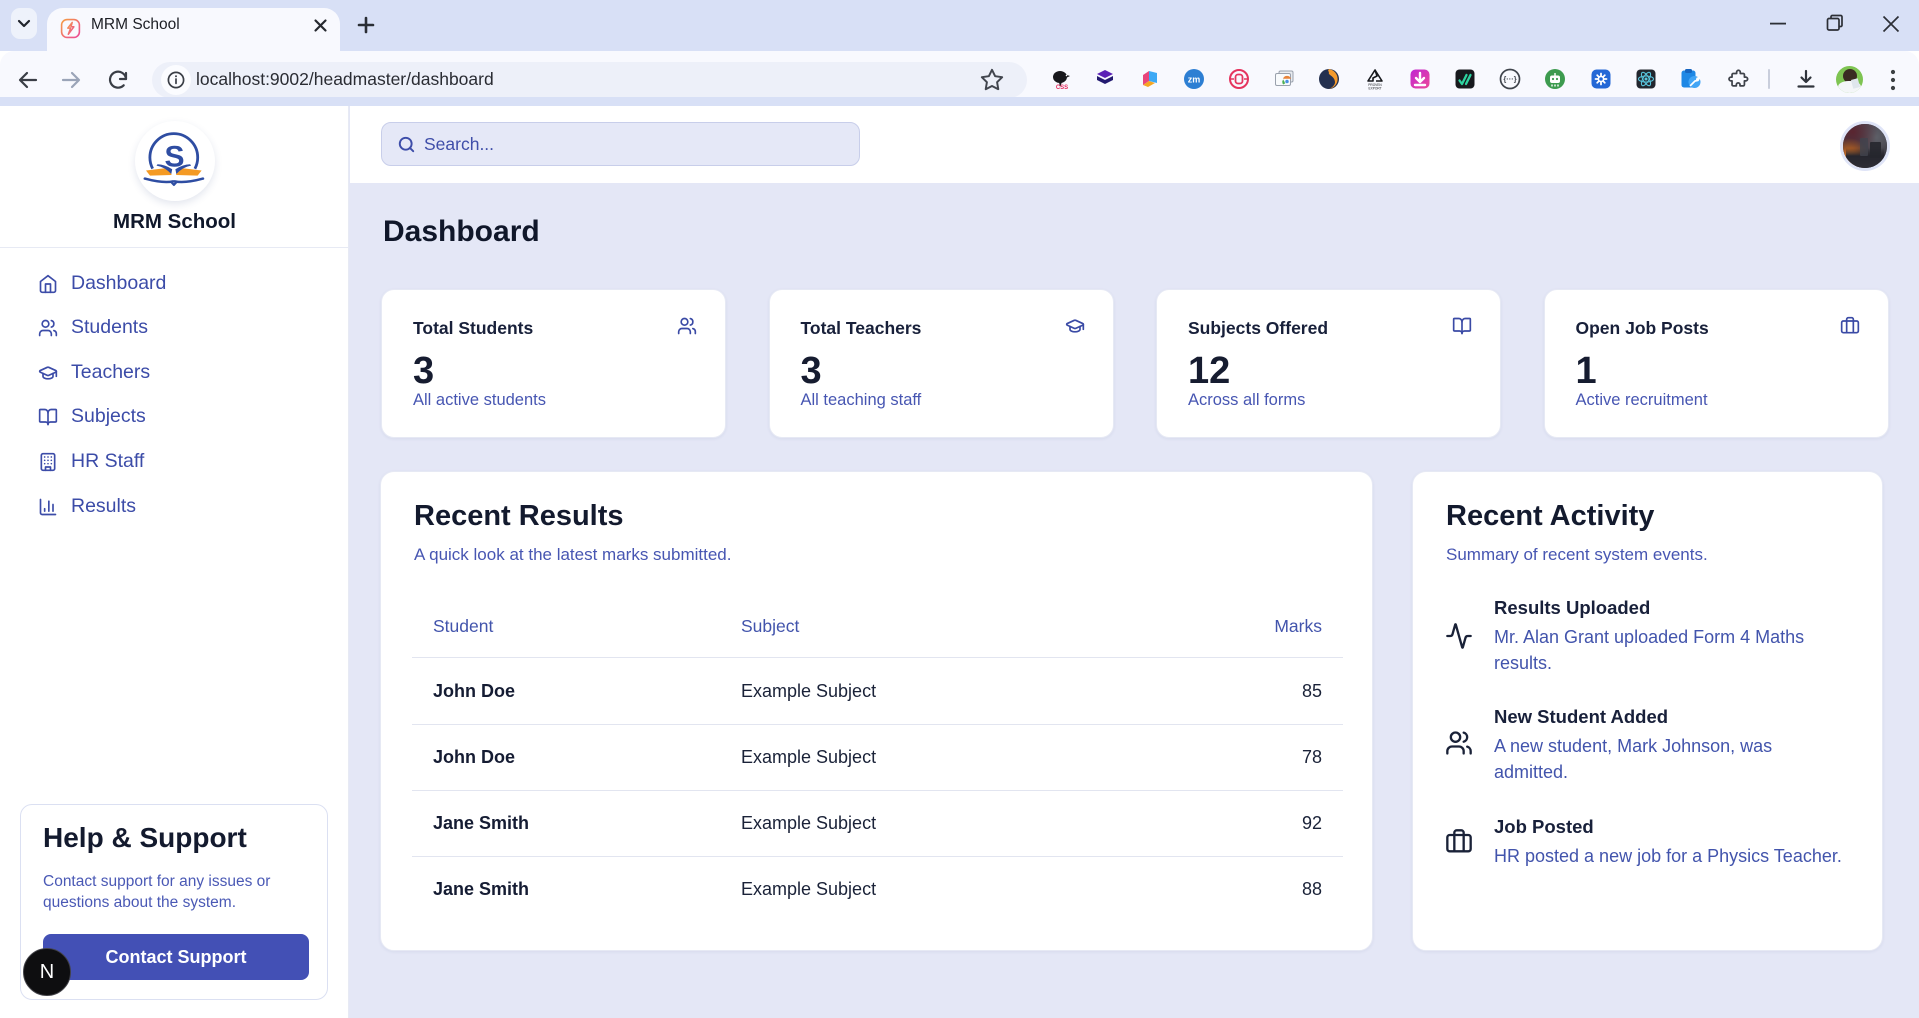  Describe the element at coordinates (1375, 85) in the screenshot. I see `svg-text: PROVEN` at that location.